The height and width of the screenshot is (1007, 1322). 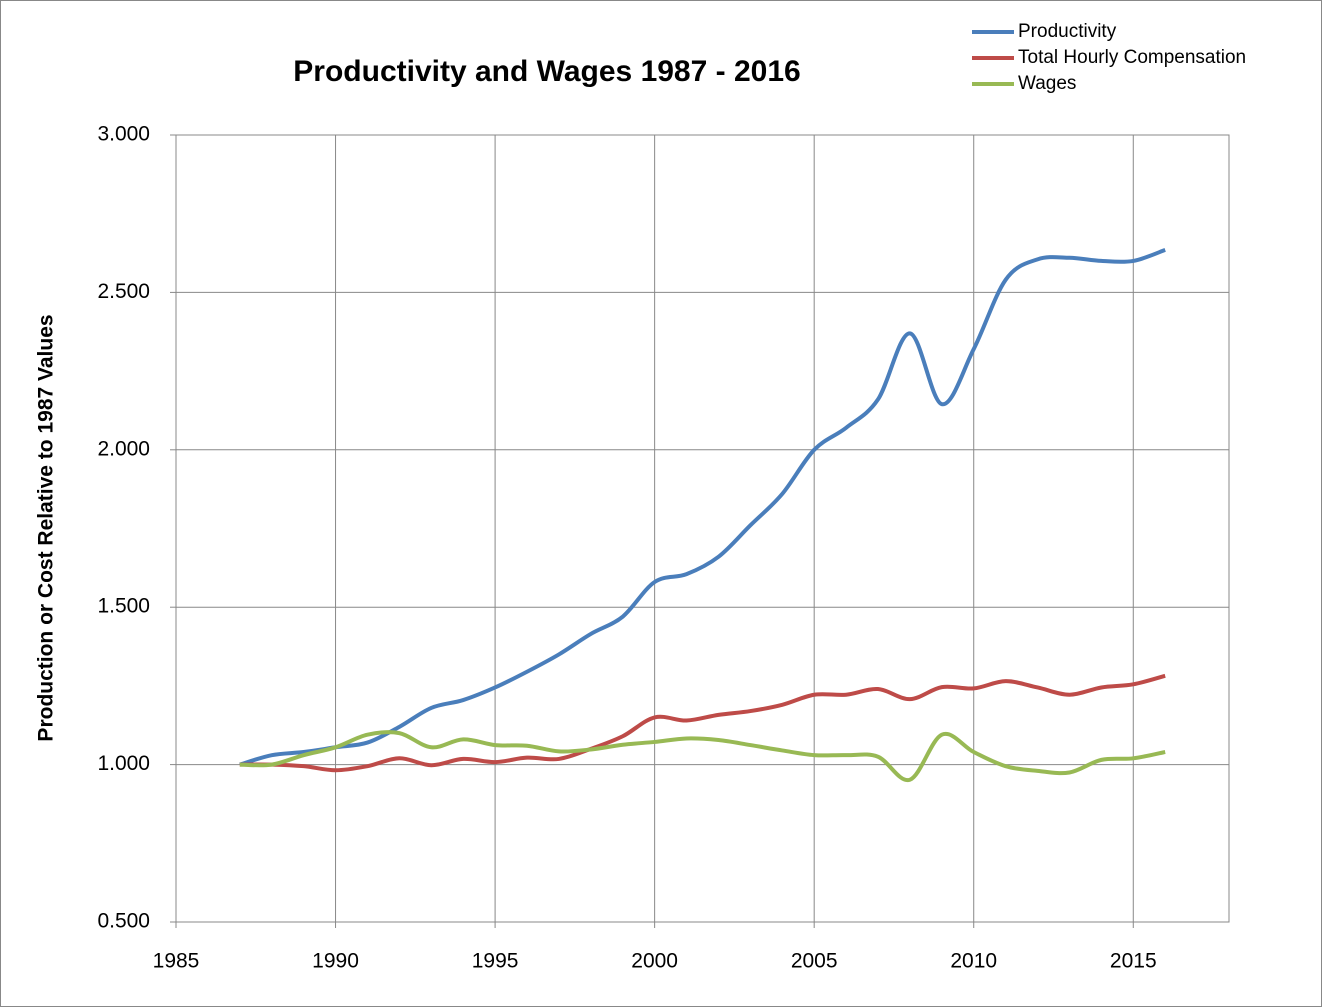 I want to click on x-tick-label: 1990, so click(x=335, y=961).